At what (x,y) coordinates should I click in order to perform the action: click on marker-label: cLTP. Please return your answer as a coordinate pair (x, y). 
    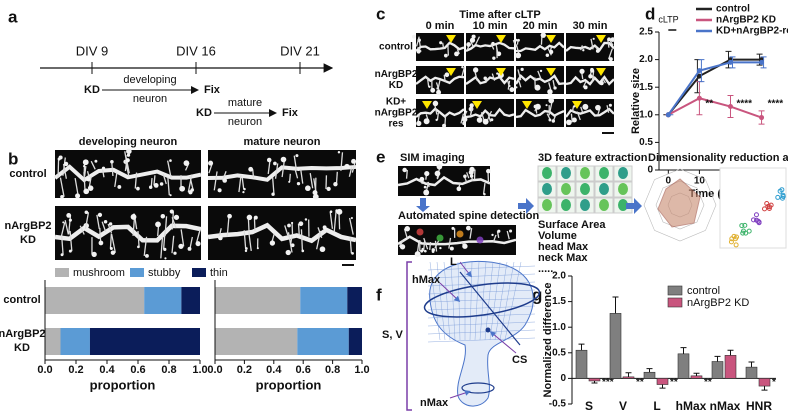
    Looking at the image, I should click on (668, 19).